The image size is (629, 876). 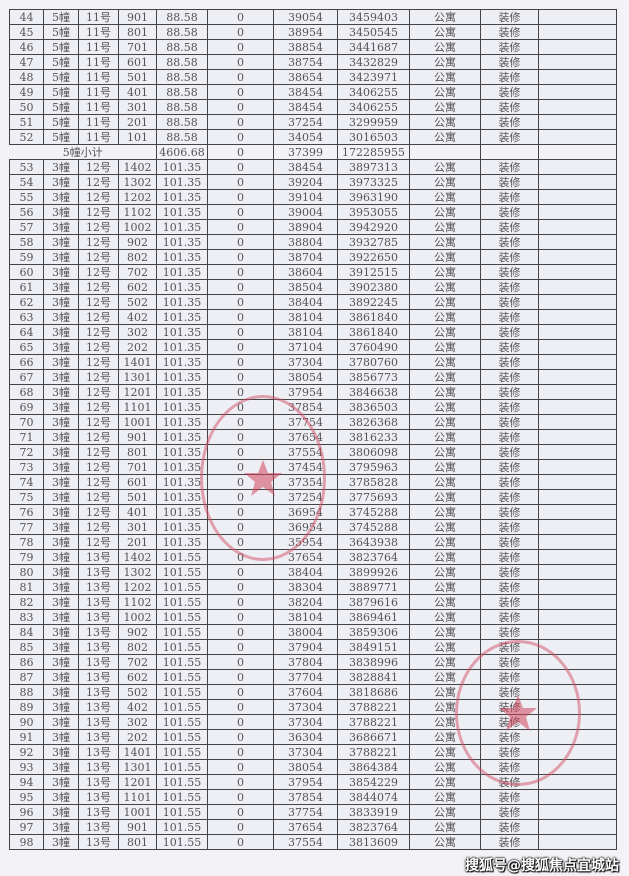 I want to click on table-row: 46 5幢 11号 701 88.58 0 38854 3441687 公寓 装修, so click(x=313, y=47).